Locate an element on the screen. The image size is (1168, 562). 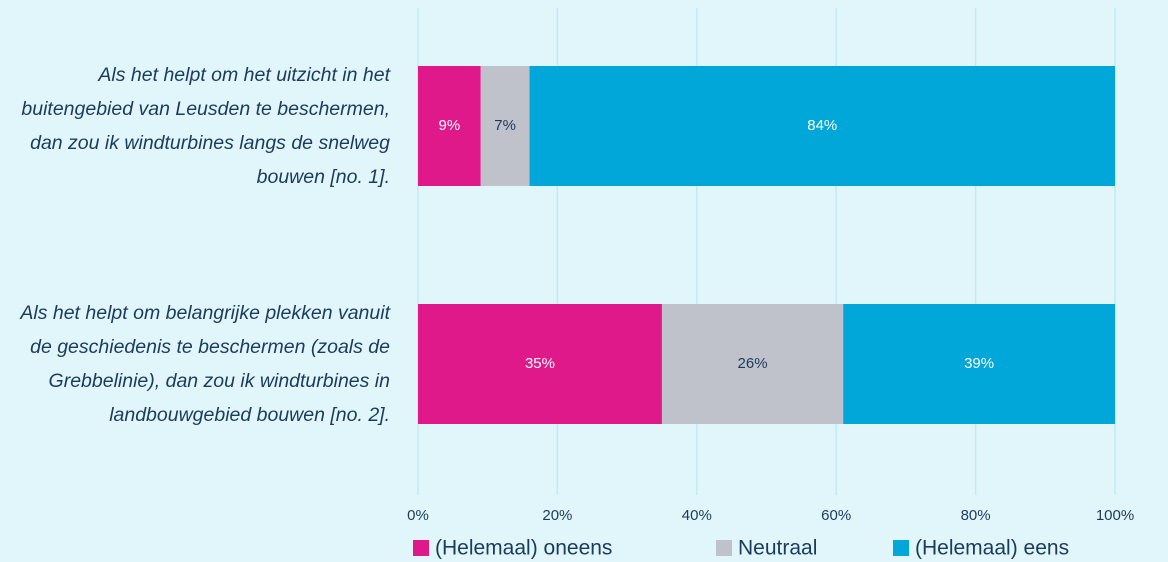
value-label: 7% is located at coordinates (505, 125).